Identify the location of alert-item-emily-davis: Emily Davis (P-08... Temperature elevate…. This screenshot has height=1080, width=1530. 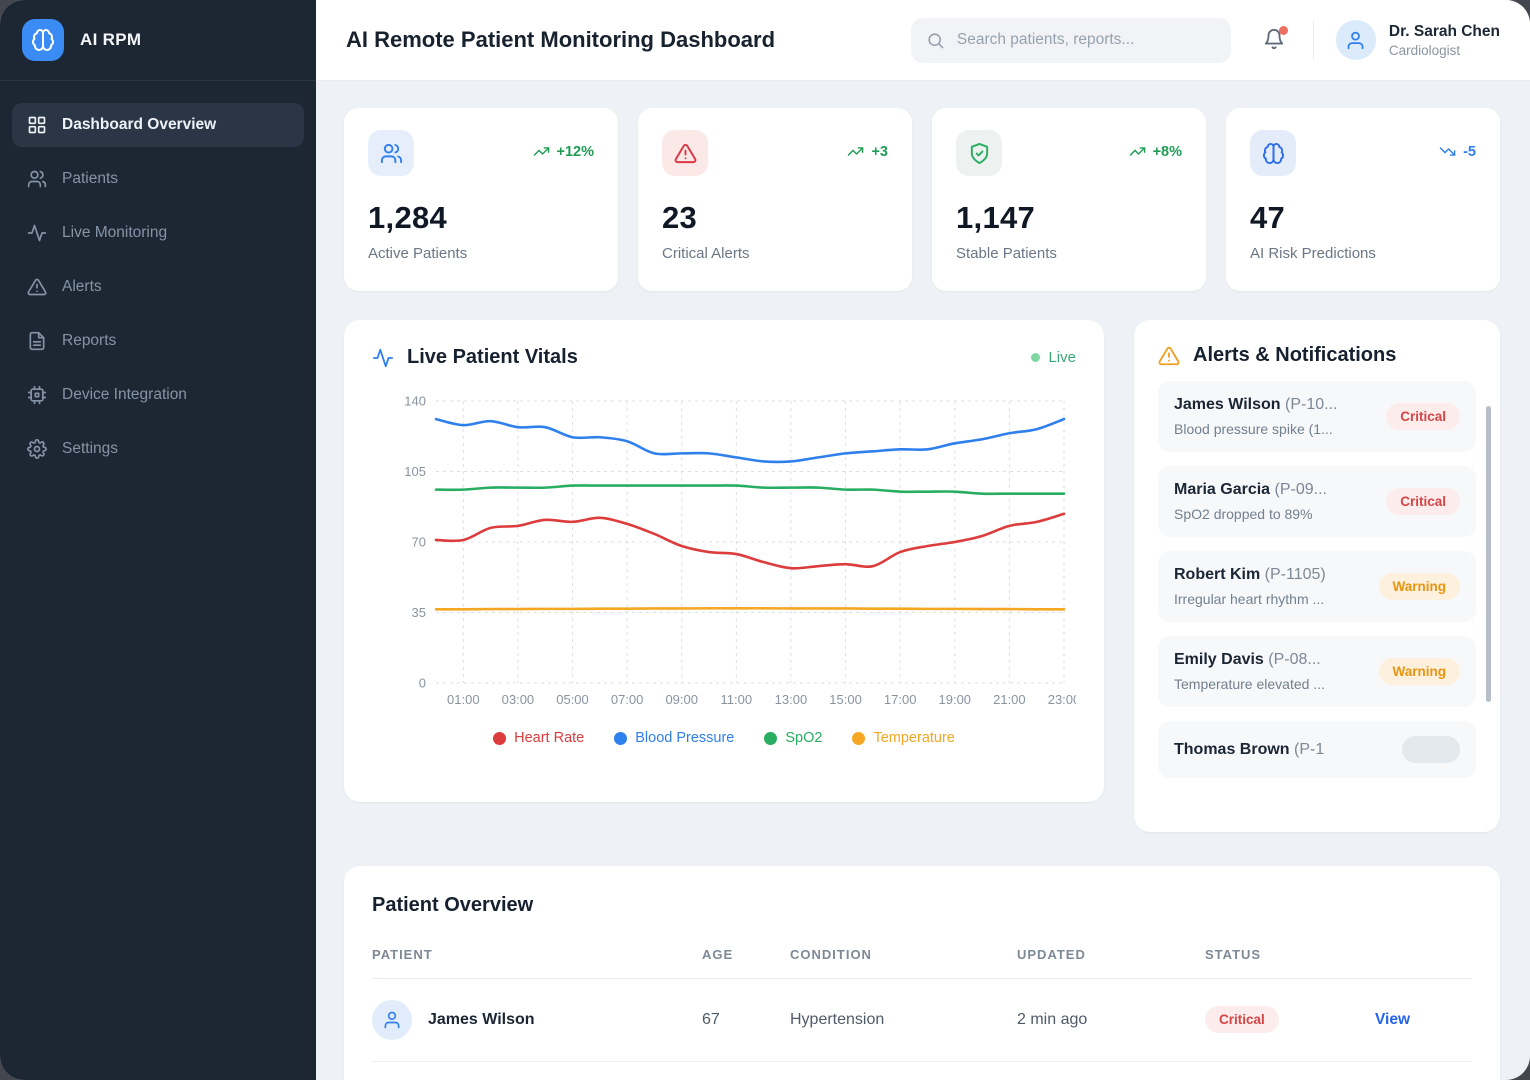
(1317, 671).